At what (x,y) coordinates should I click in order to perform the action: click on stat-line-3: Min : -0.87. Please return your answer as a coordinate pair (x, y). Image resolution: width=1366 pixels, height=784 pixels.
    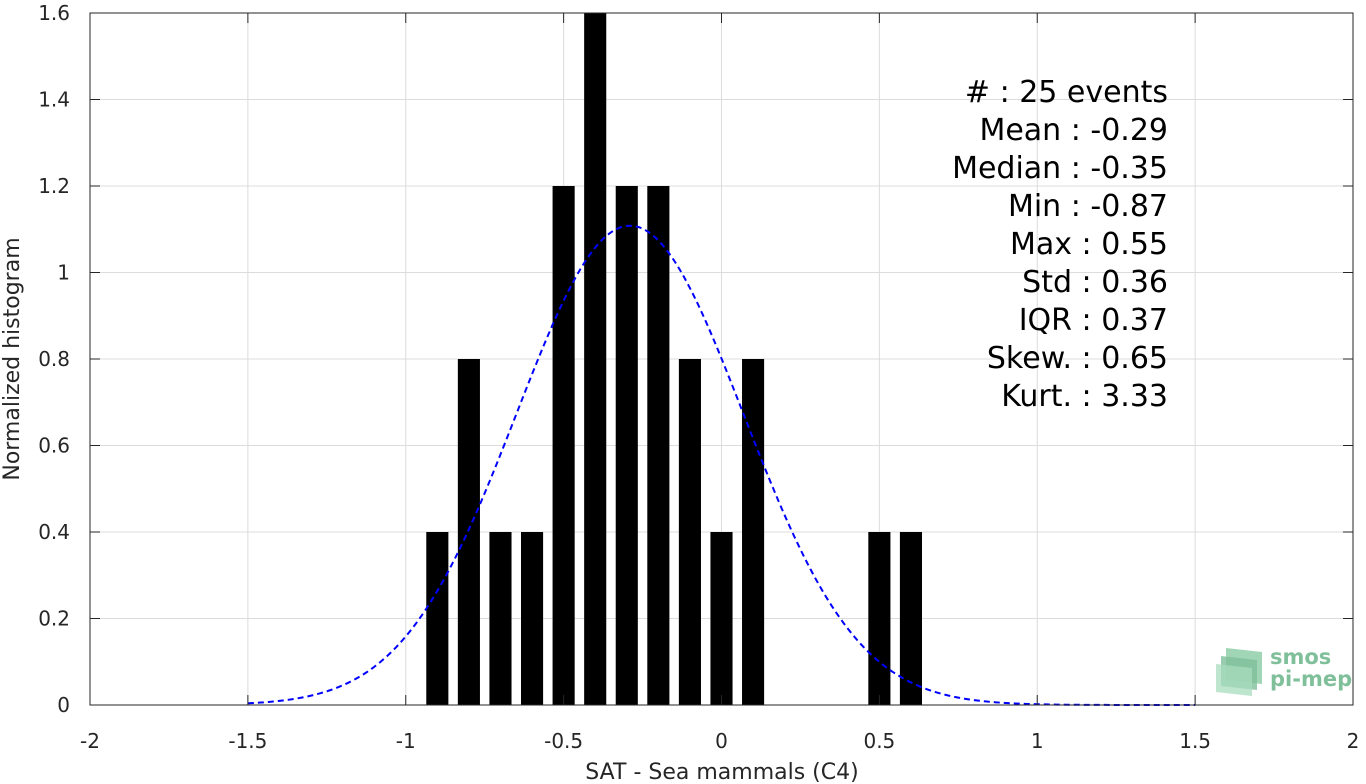
    Looking at the image, I should click on (1088, 206).